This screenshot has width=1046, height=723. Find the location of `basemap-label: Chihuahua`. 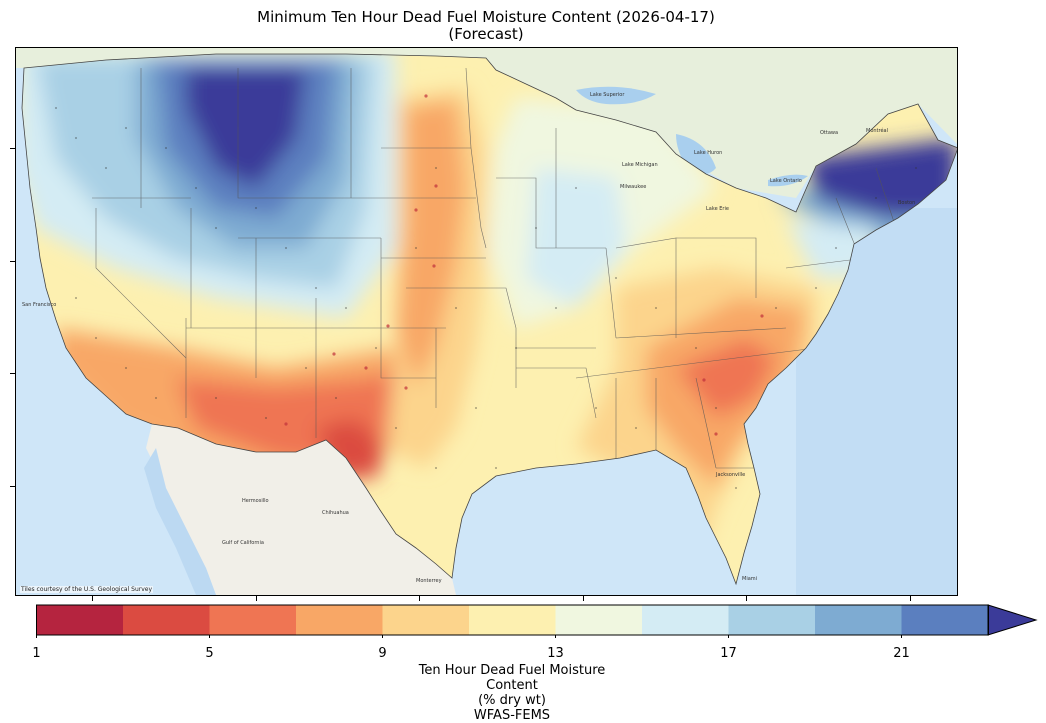

basemap-label: Chihuahua is located at coordinates (335, 513).